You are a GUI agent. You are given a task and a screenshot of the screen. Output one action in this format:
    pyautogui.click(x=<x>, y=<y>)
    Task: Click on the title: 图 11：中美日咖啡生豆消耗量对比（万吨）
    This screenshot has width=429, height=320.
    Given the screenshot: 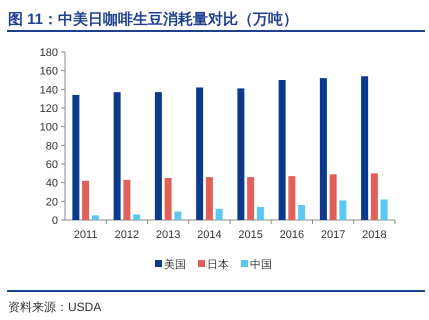 What is the action you would take?
    pyautogui.click(x=153, y=19)
    